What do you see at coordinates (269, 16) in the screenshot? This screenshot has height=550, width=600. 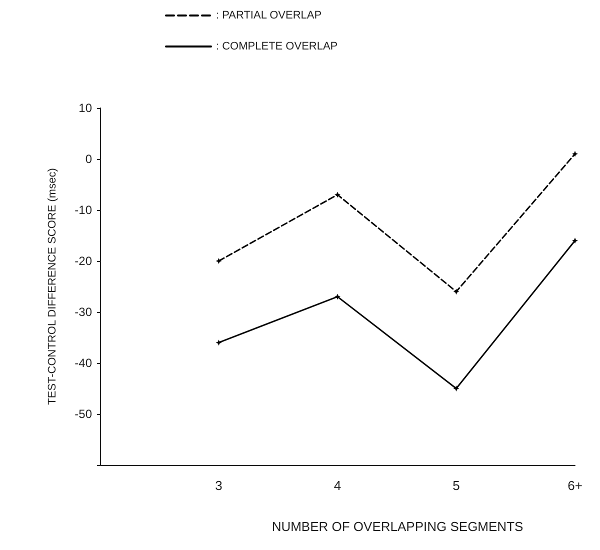 I see `legend-label: : PARTIAL OVERLAP` at bounding box center [269, 16].